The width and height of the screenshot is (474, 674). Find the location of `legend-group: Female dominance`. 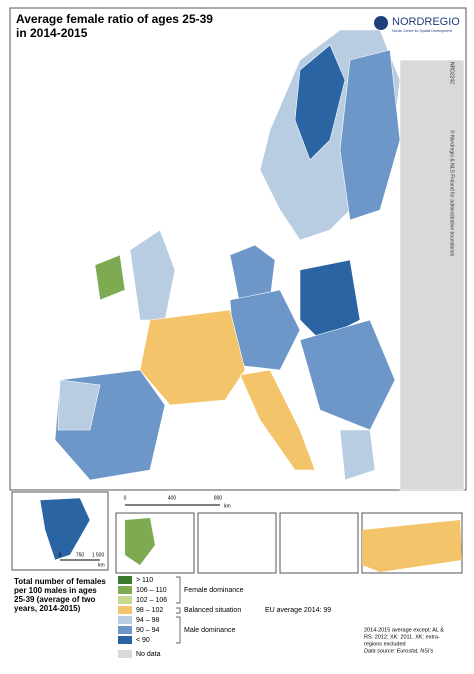

legend-group: Female dominance is located at coordinates (214, 590).